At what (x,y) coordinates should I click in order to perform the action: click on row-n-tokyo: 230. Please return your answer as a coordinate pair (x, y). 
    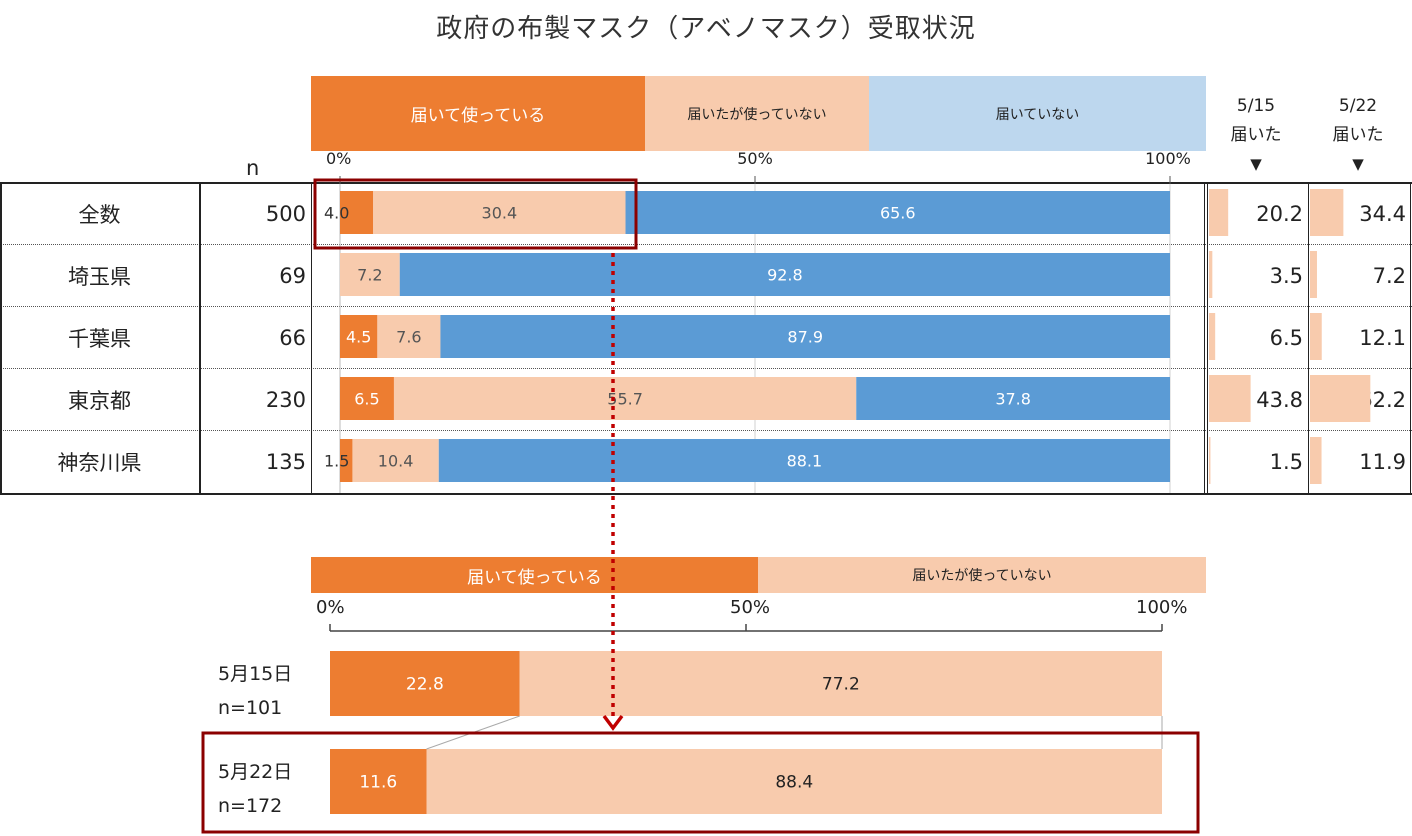
    Looking at the image, I should click on (285, 400).